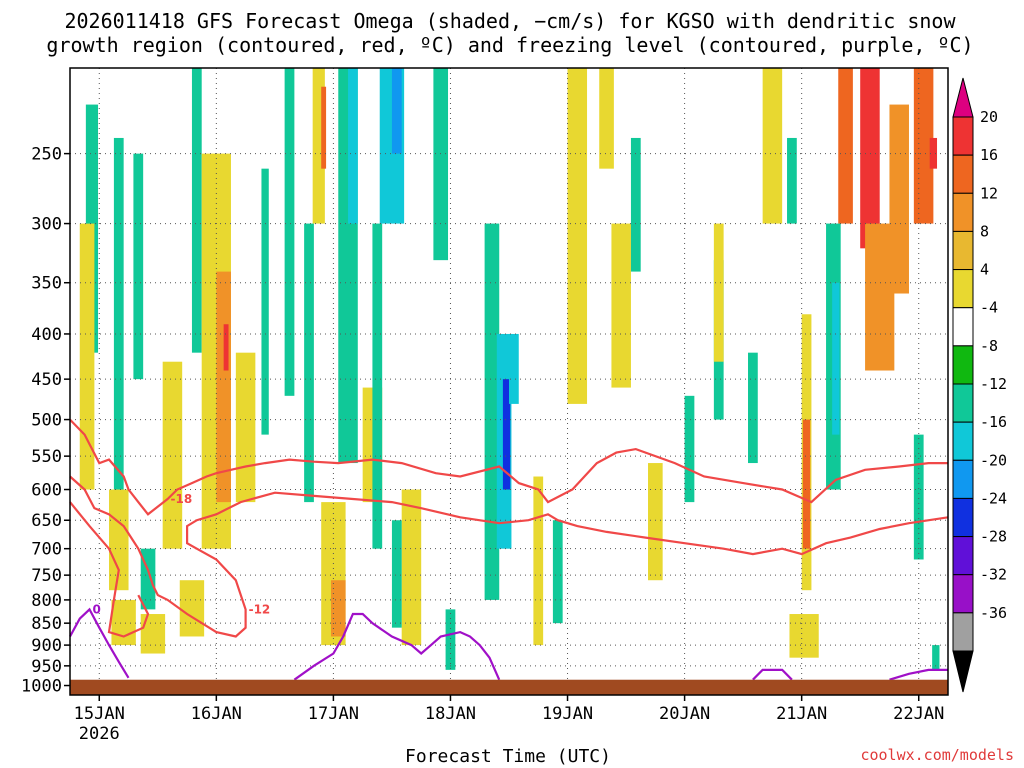 The height and width of the screenshot is (768, 1024). I want to click on y-tick-label: 550, so click(46, 457).